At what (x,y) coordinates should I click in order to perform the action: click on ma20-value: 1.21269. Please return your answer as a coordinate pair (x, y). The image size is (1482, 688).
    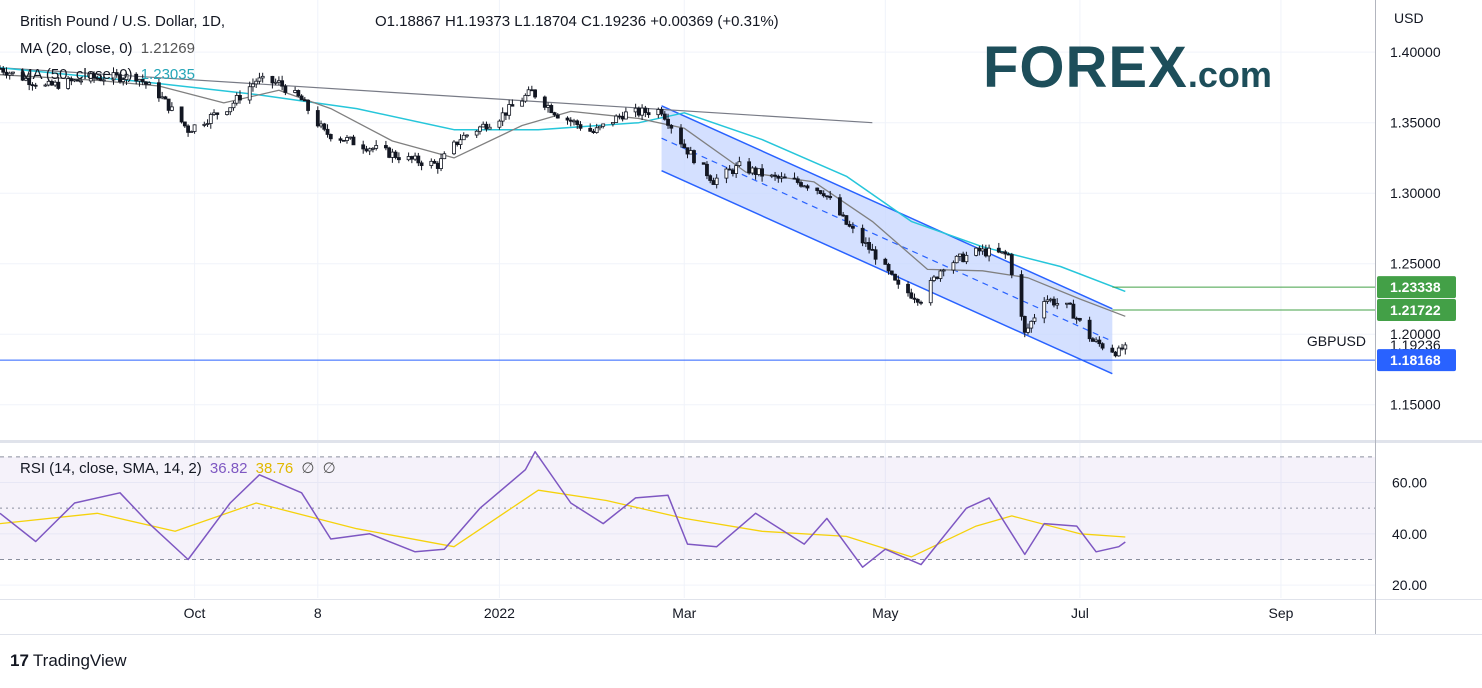
    Looking at the image, I should click on (167, 48).